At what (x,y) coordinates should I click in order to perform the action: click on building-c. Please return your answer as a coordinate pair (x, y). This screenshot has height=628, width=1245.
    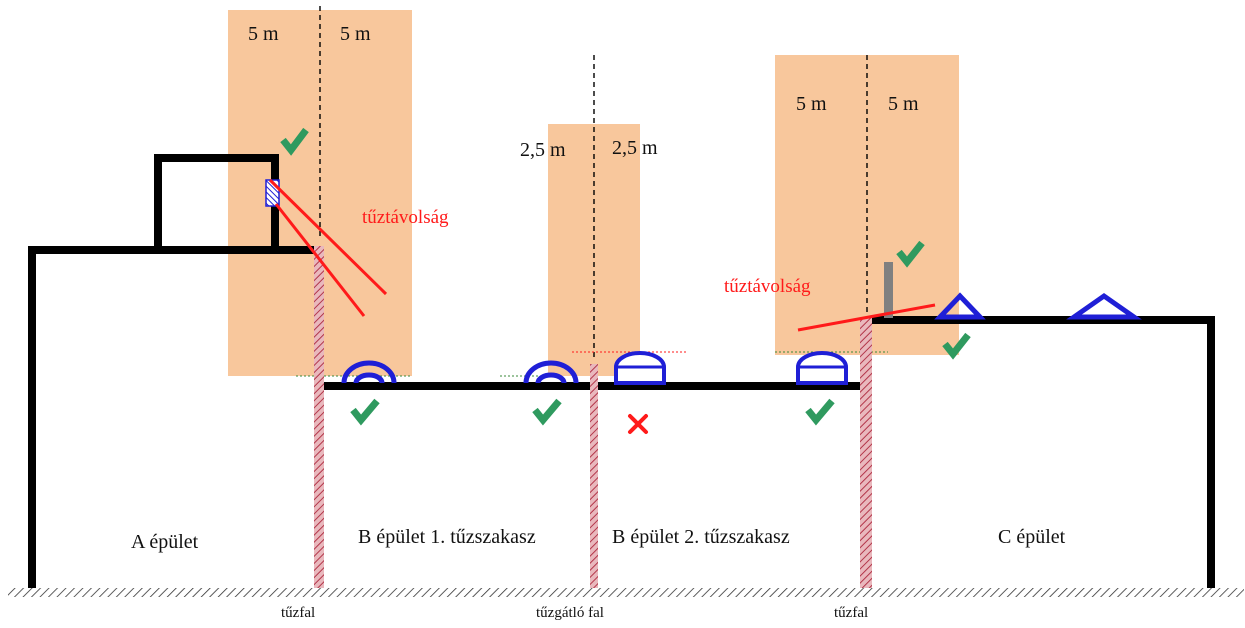
    Looking at the image, I should click on (1042, 452).